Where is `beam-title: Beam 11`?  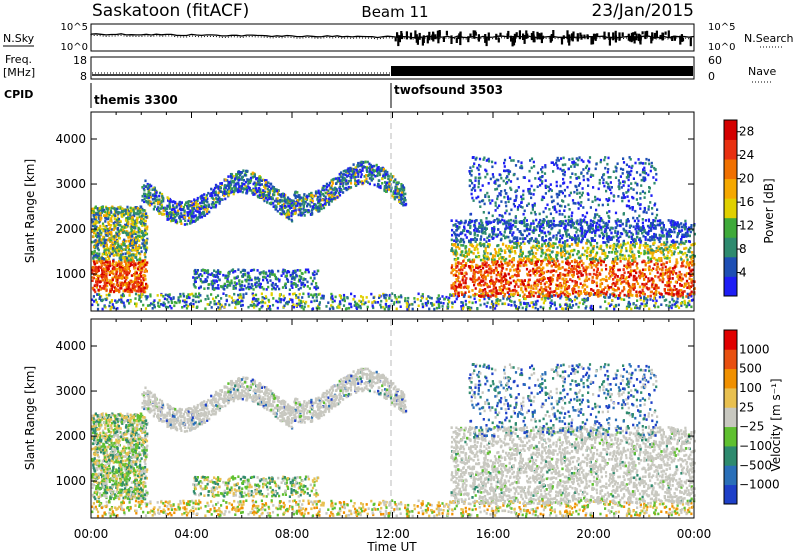
beam-title: Beam 11 is located at coordinates (394, 12).